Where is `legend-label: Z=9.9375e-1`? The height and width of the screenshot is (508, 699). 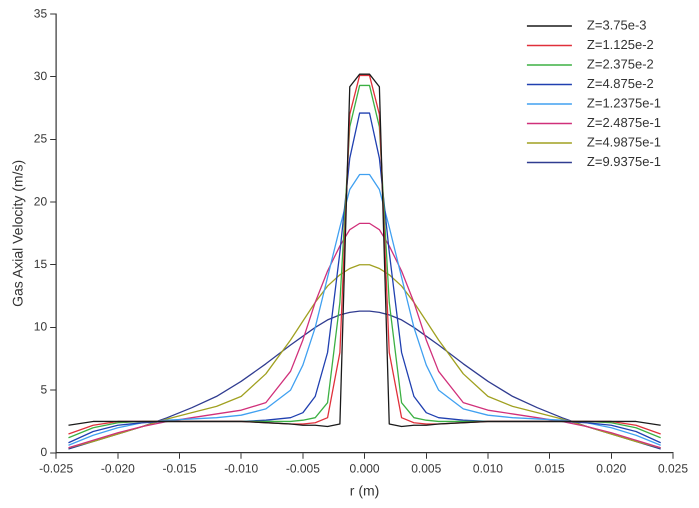 legend-label: Z=9.9375e-1 is located at coordinates (624, 162).